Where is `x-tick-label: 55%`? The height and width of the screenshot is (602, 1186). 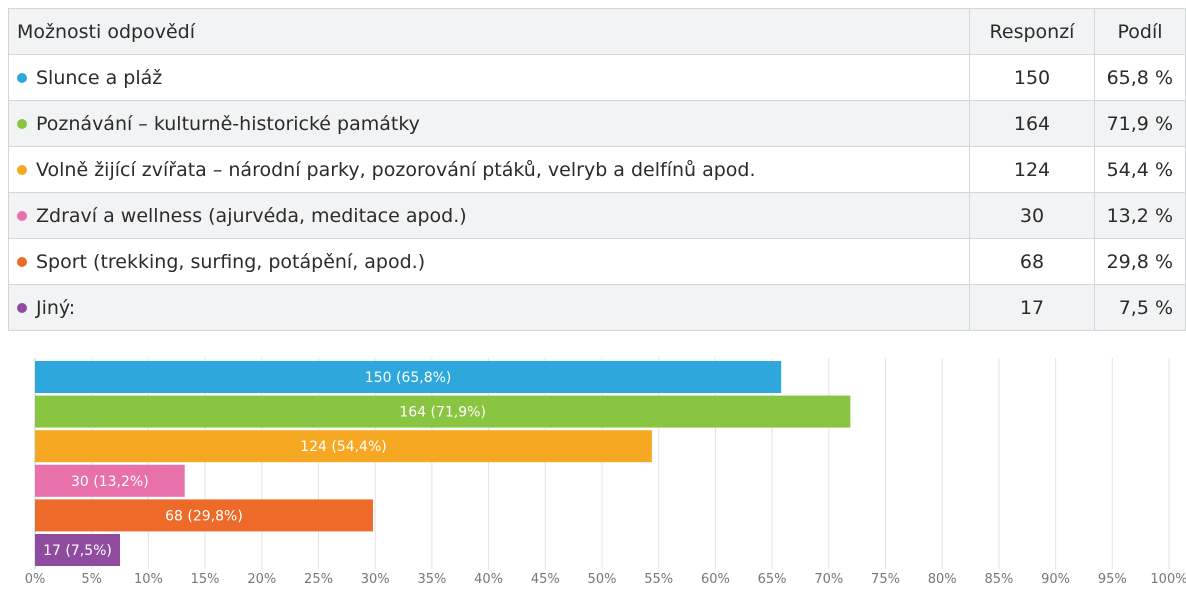 x-tick-label: 55% is located at coordinates (658, 579).